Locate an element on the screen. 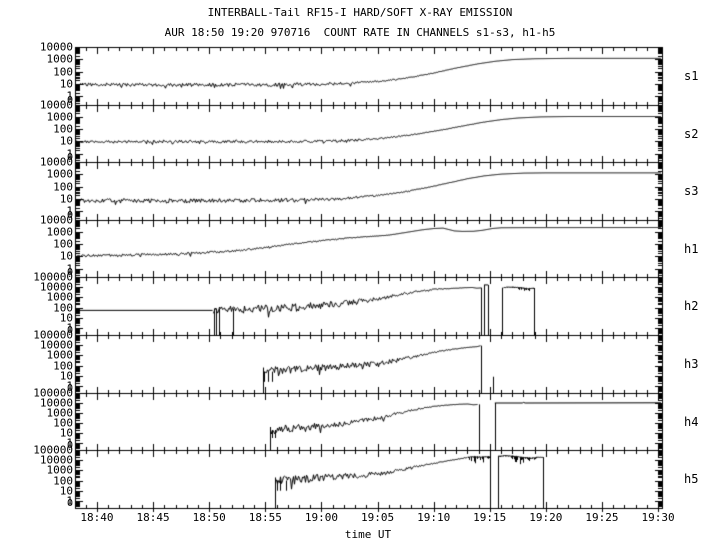  y-tick-label-s2-1000: 1000 is located at coordinates (60, 117).